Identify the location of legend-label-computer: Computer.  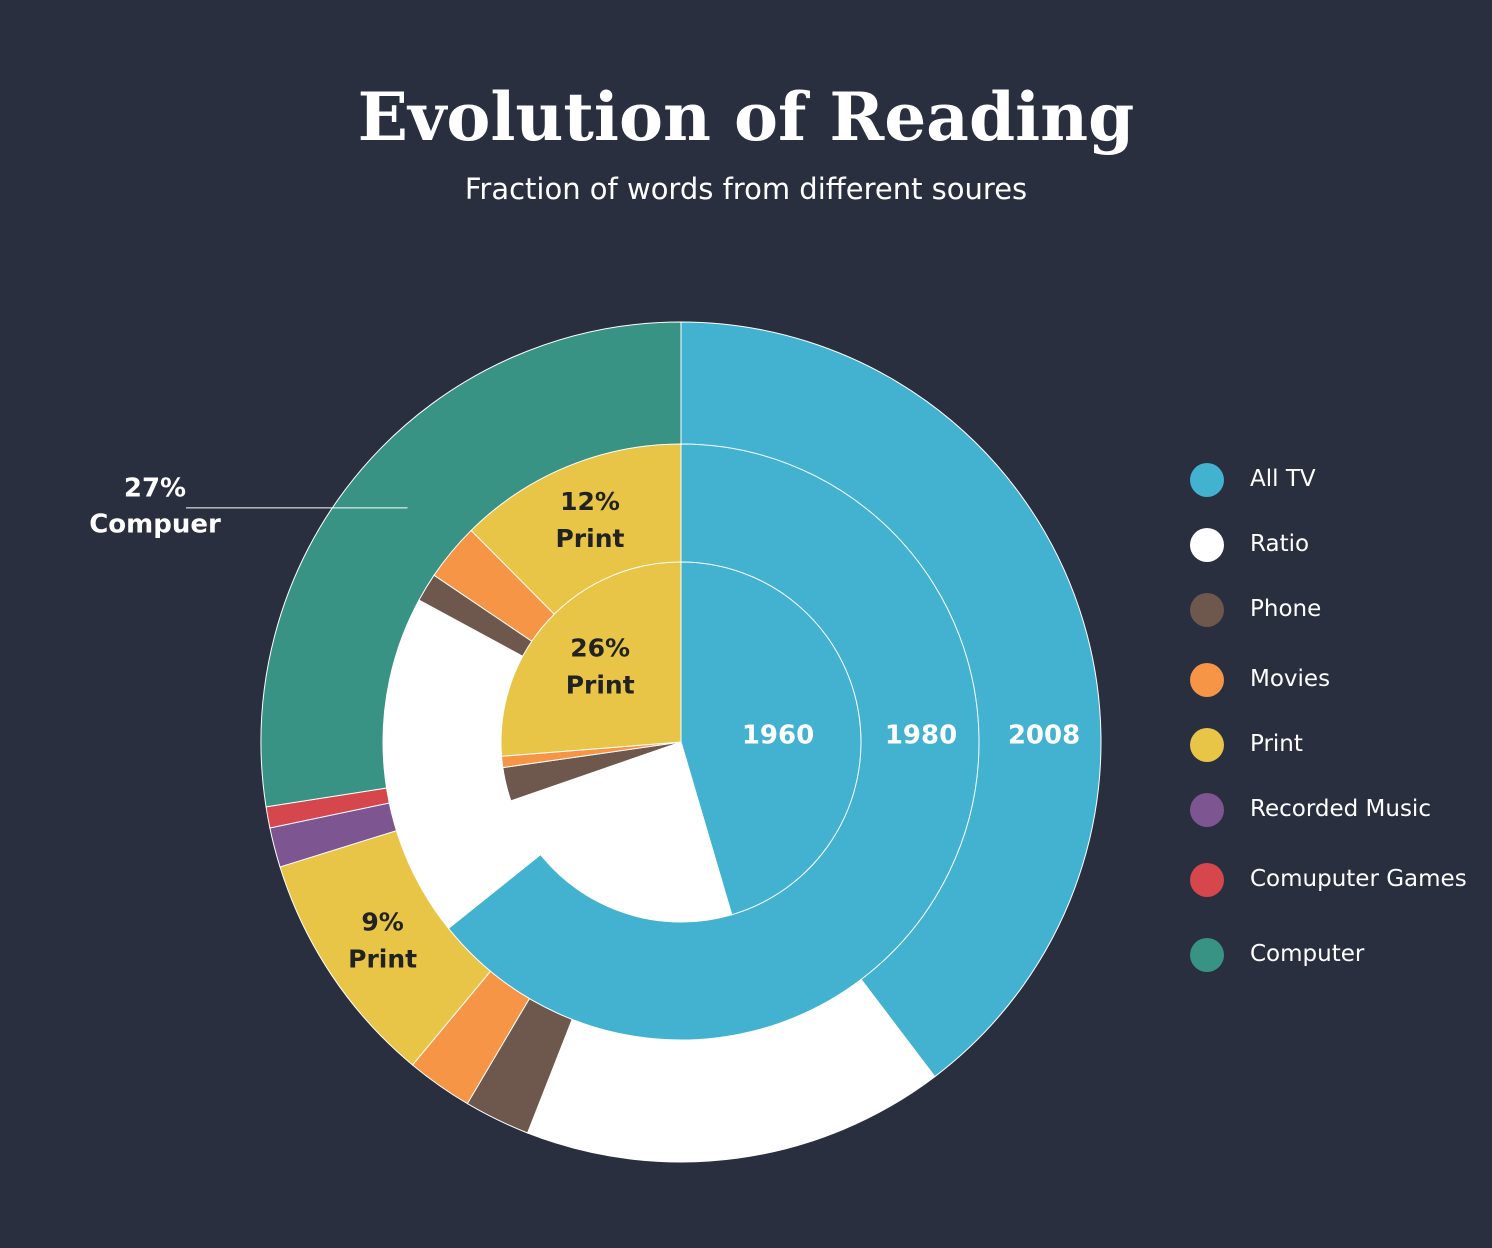
(1307, 954).